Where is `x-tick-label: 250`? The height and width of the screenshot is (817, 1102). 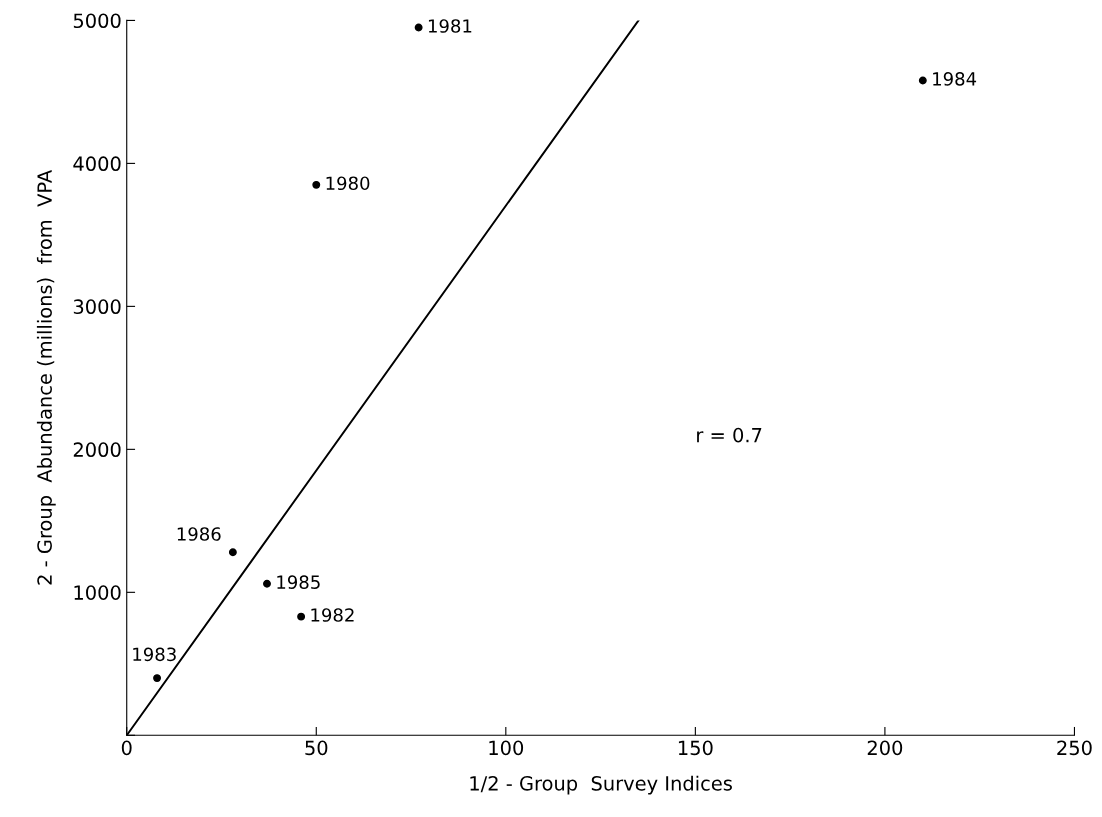 x-tick-label: 250 is located at coordinates (1074, 748).